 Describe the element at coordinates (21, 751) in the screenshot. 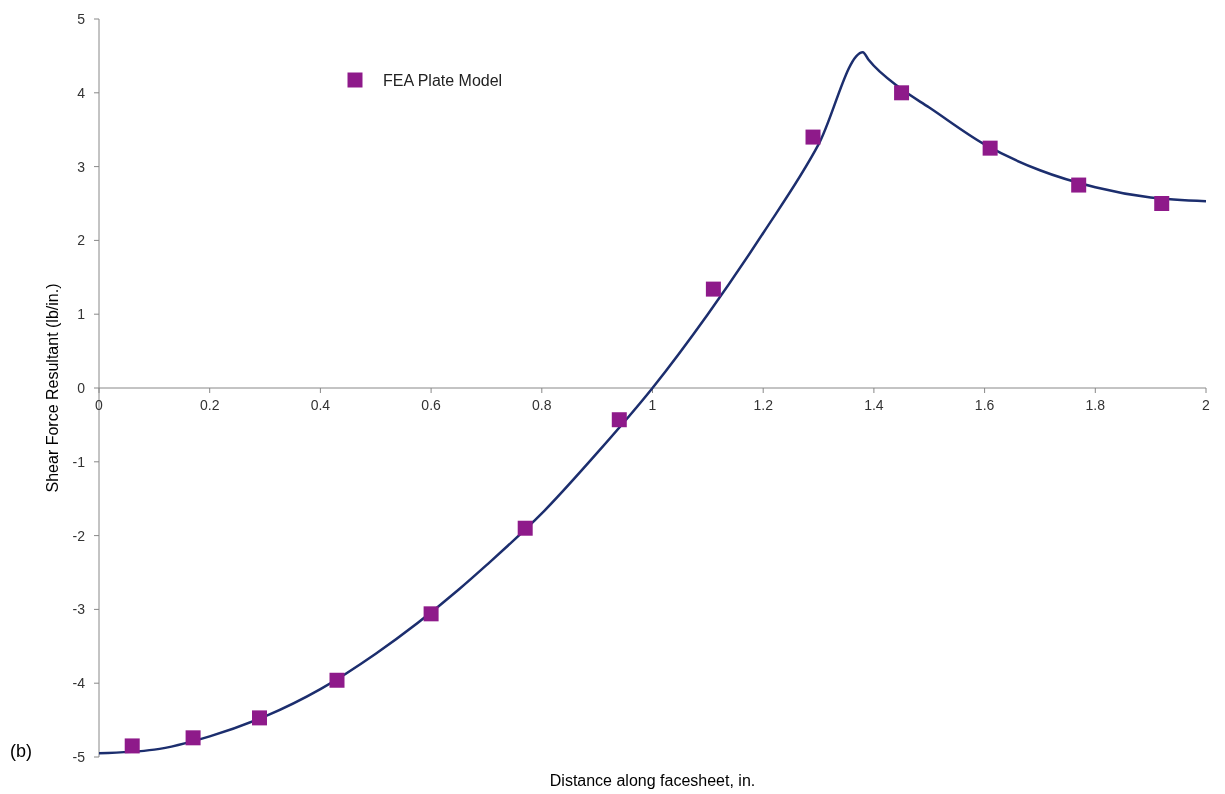

I see `text: (b)` at that location.